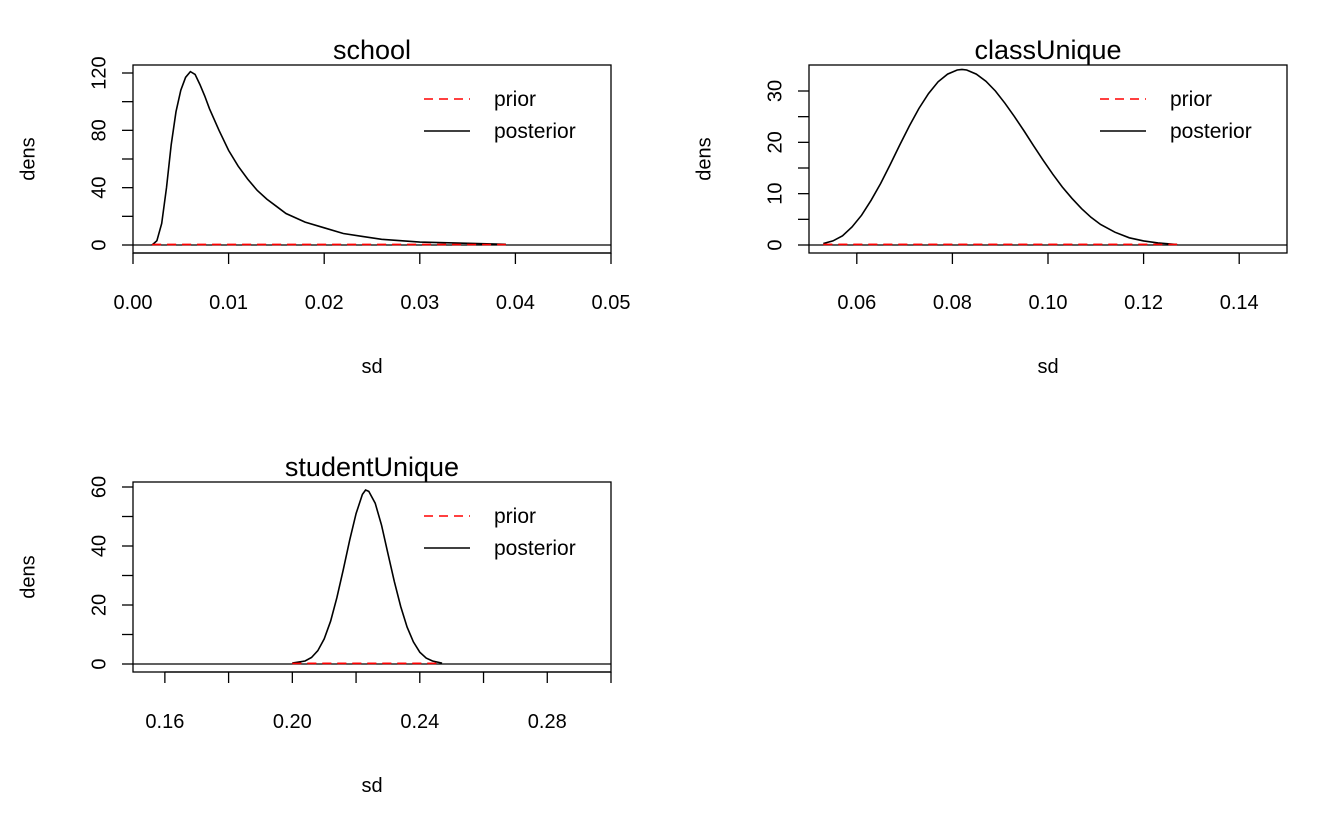 This screenshot has height=817, width=1324. What do you see at coordinates (99, 72) in the screenshot?
I see `y-tick-label: 120` at bounding box center [99, 72].